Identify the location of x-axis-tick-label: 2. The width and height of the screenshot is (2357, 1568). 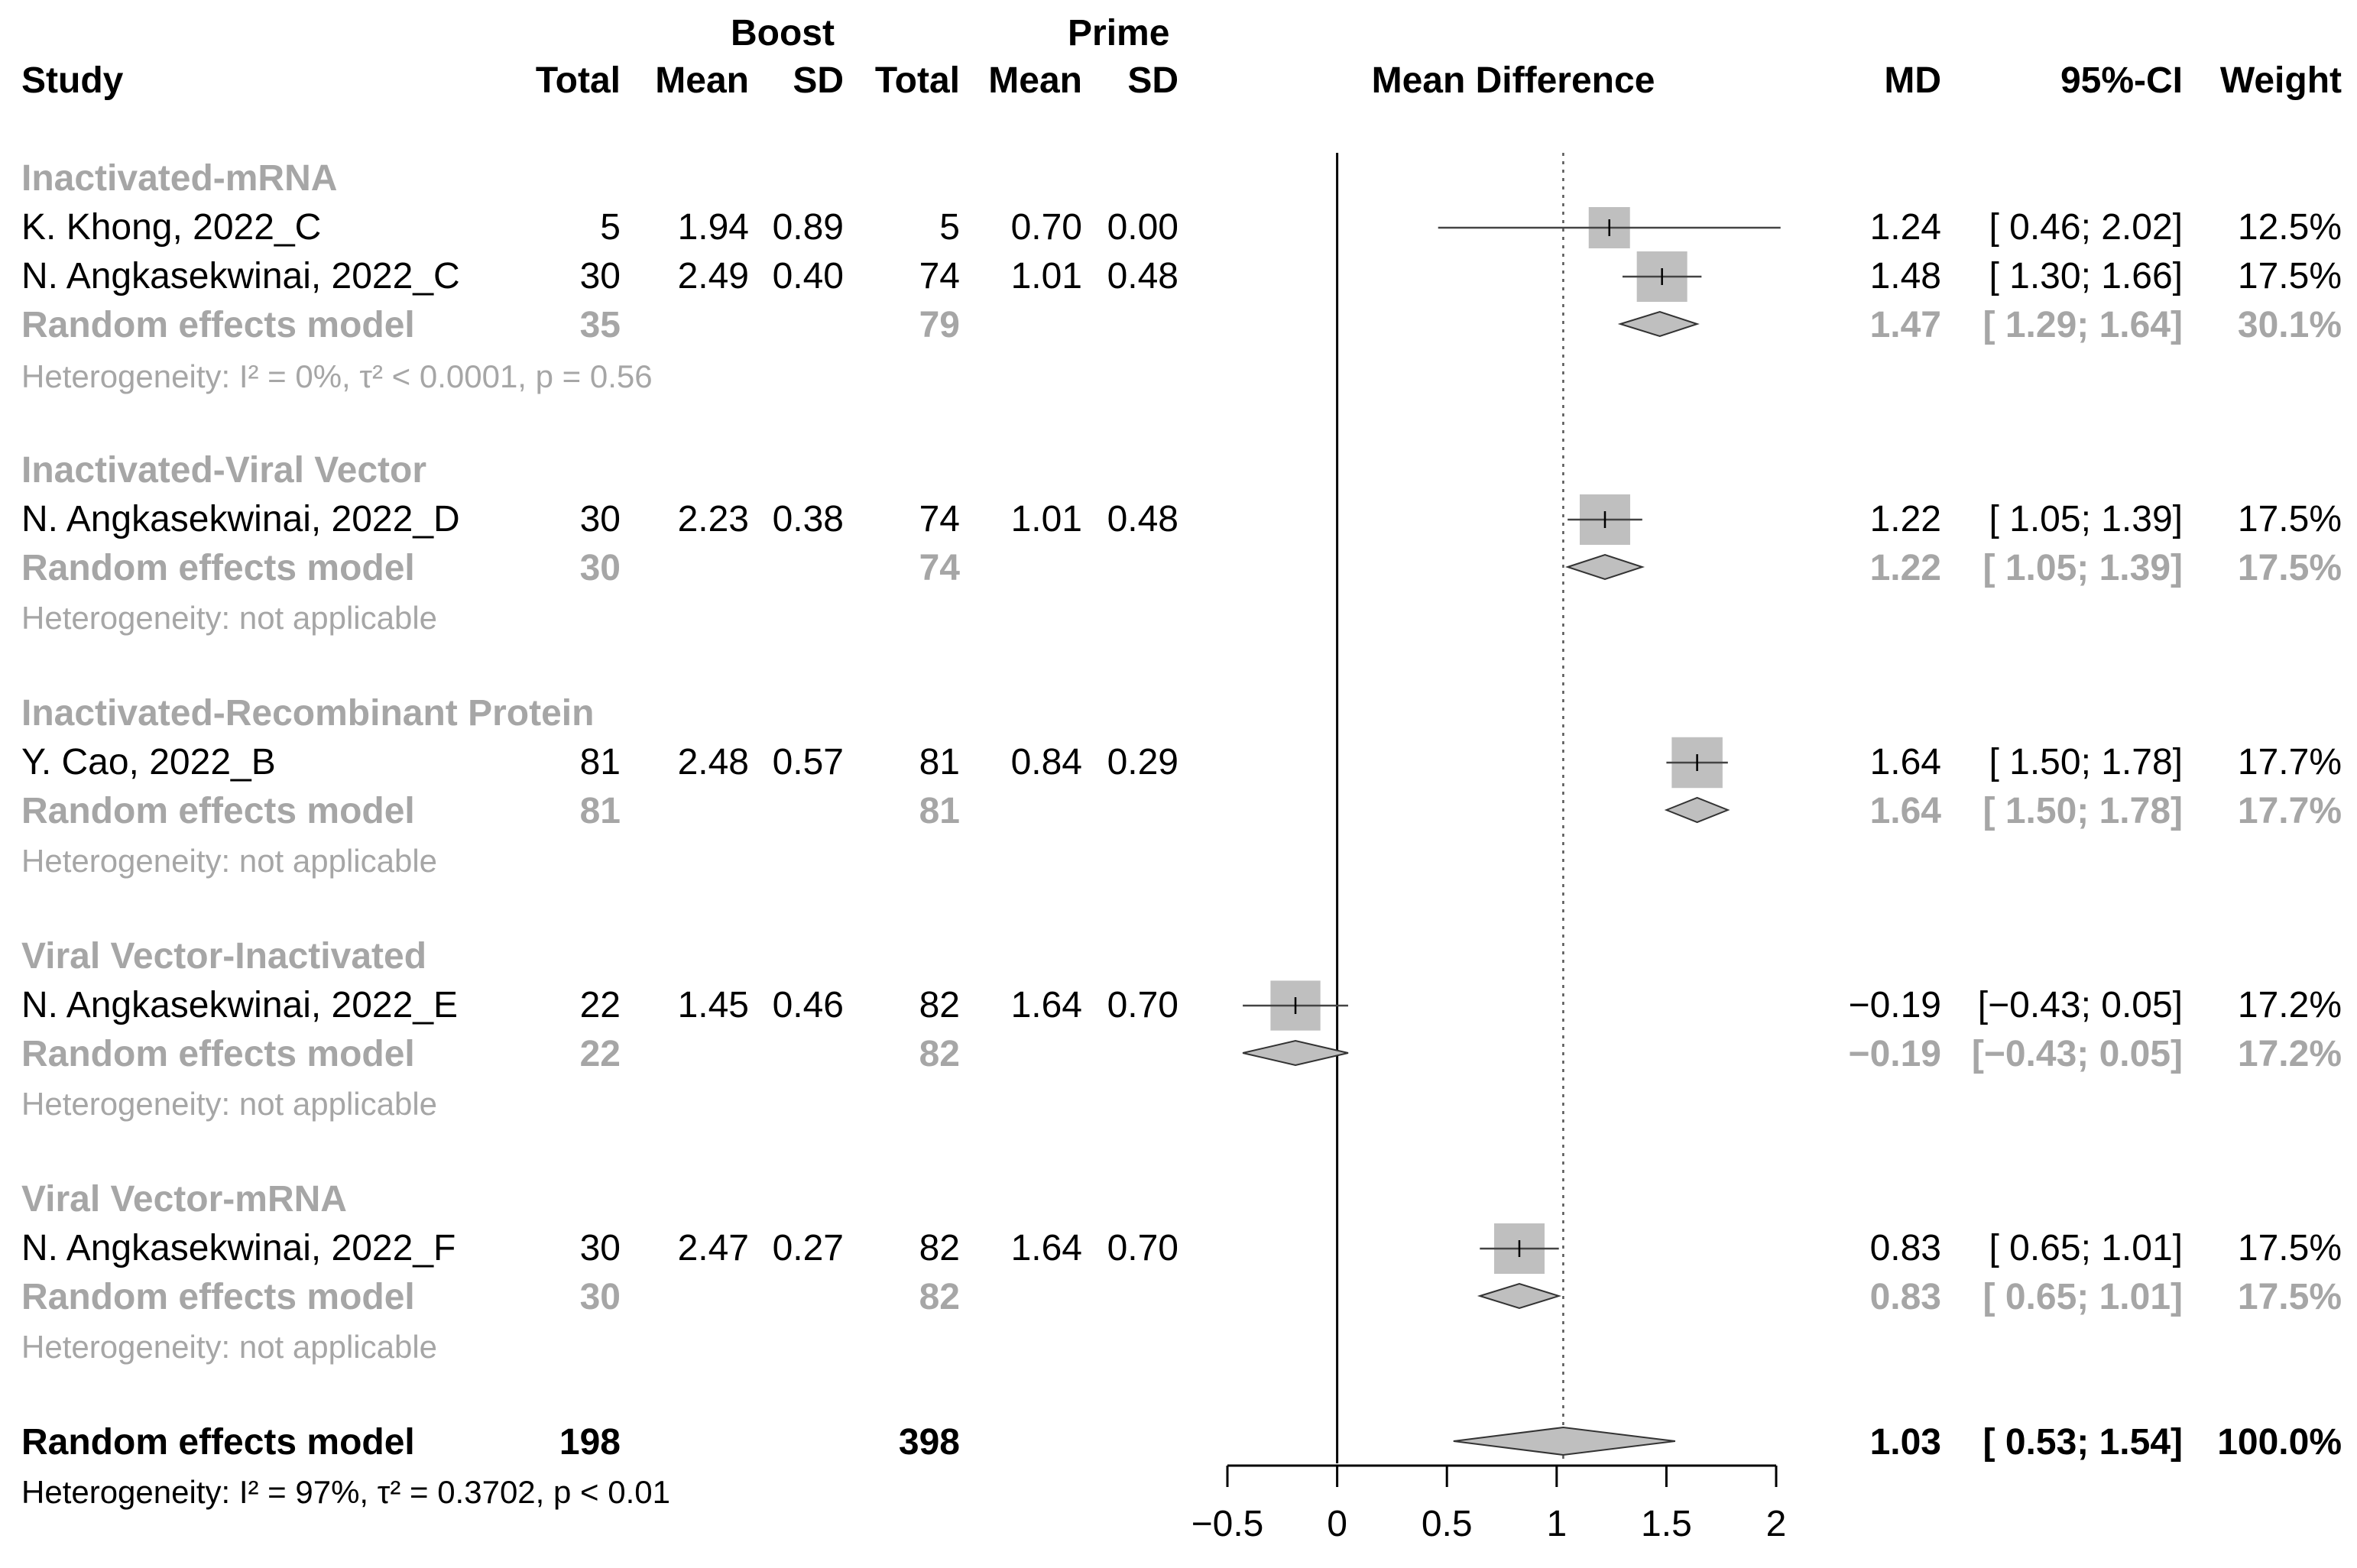
(1776, 1524).